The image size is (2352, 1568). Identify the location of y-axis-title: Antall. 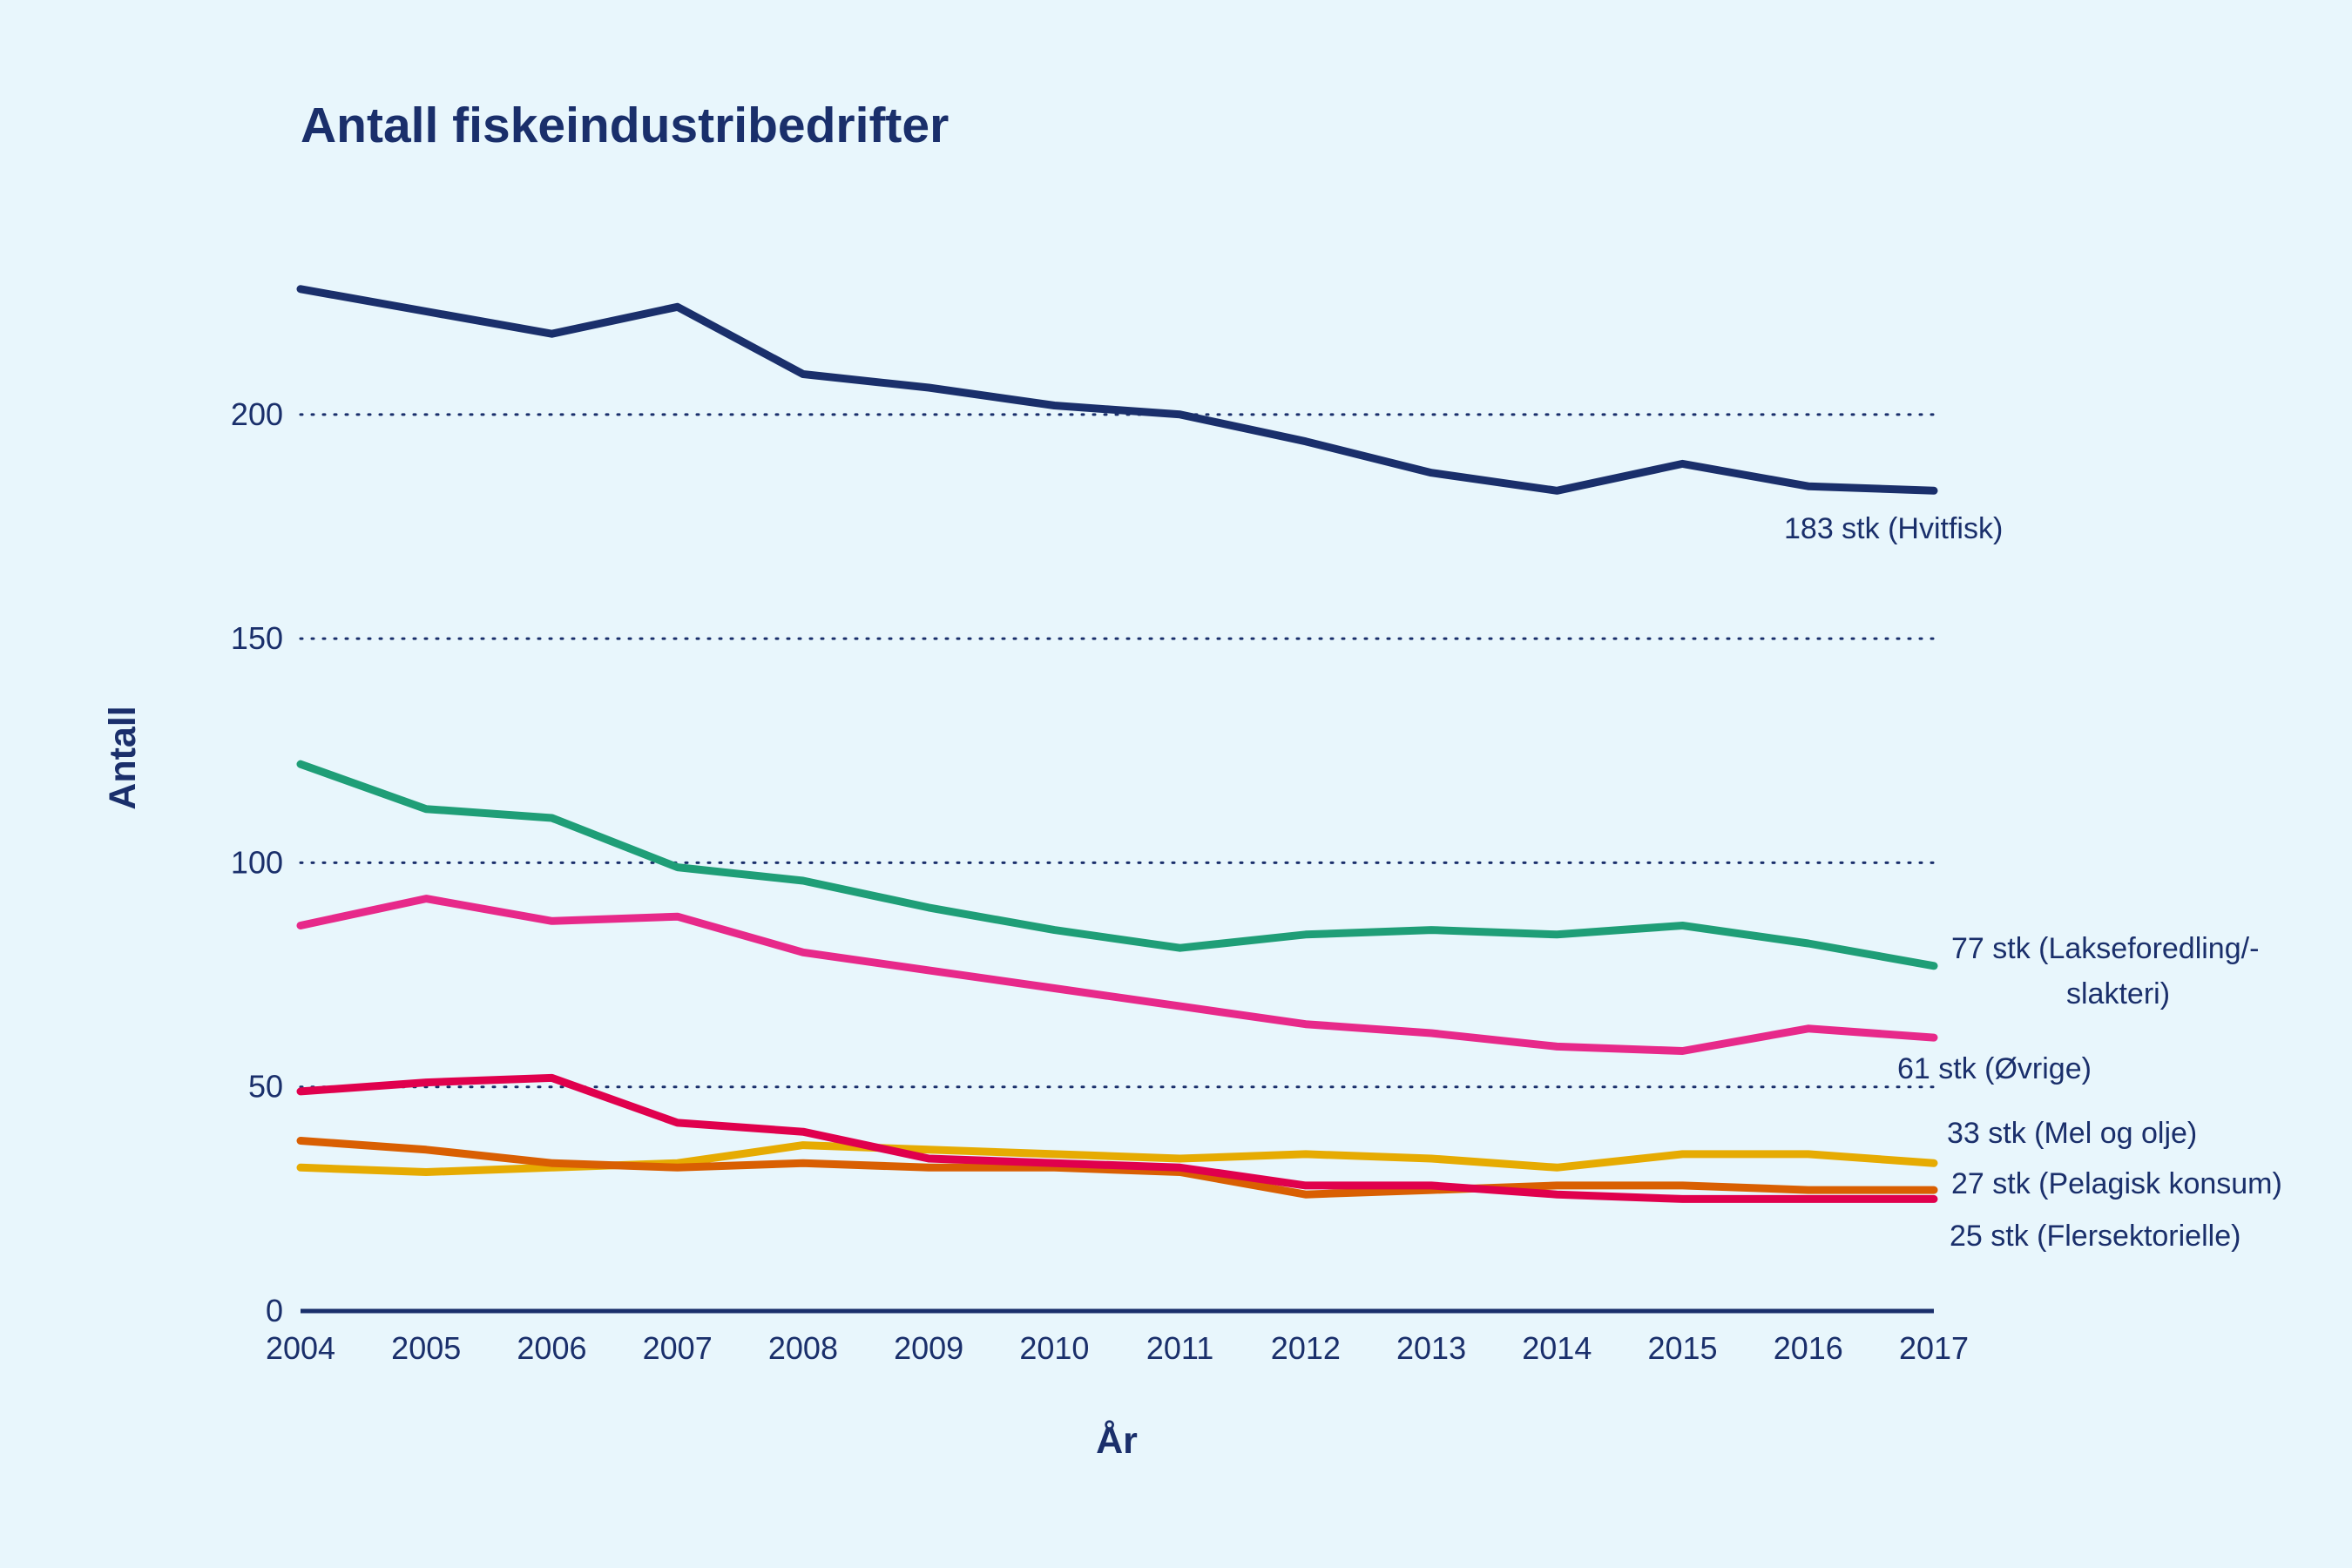
(123, 757).